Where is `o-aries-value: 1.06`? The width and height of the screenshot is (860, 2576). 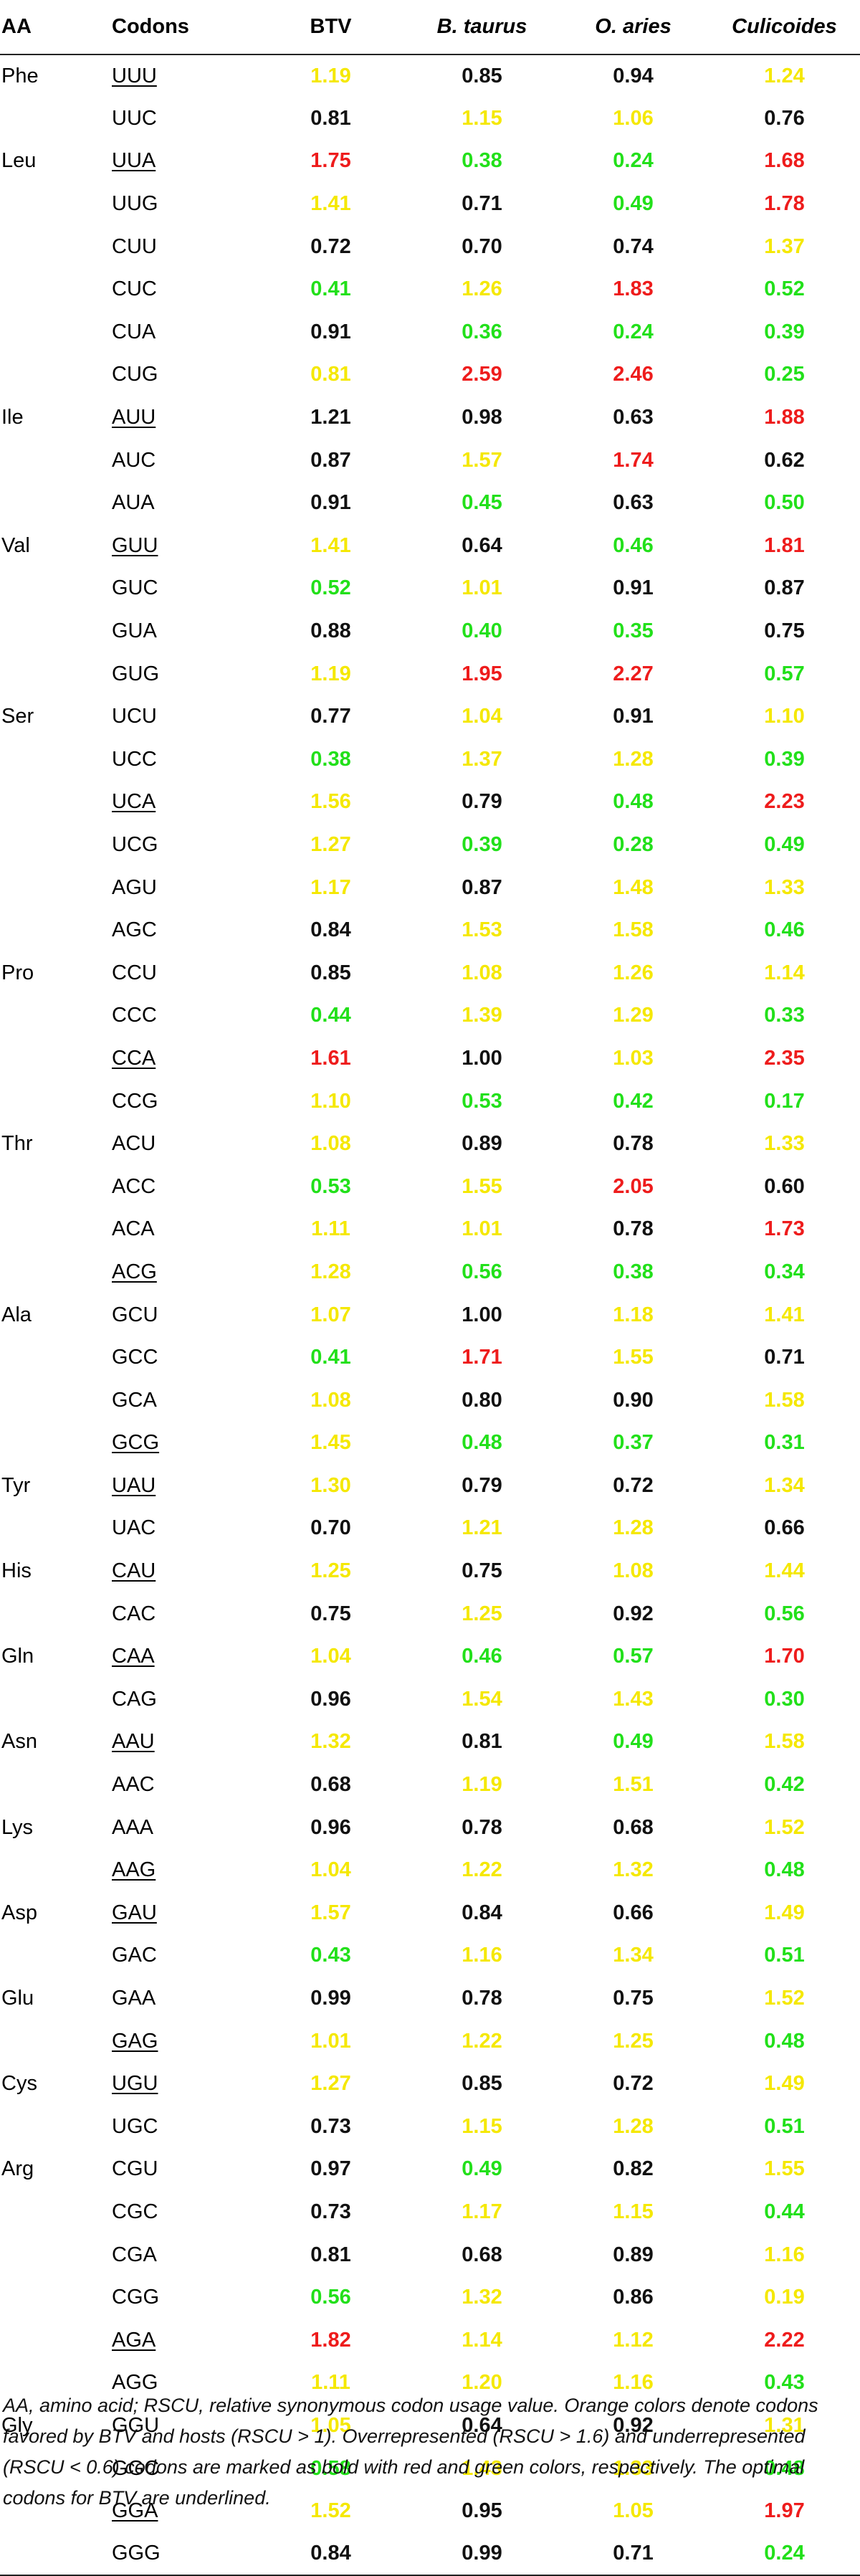
o-aries-value: 1.06 is located at coordinates (633, 118).